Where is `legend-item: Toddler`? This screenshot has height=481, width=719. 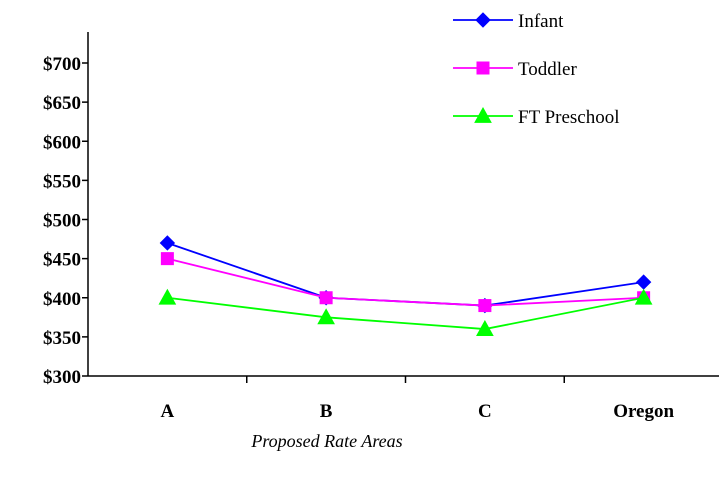 legend-item: Toddler is located at coordinates (515, 69).